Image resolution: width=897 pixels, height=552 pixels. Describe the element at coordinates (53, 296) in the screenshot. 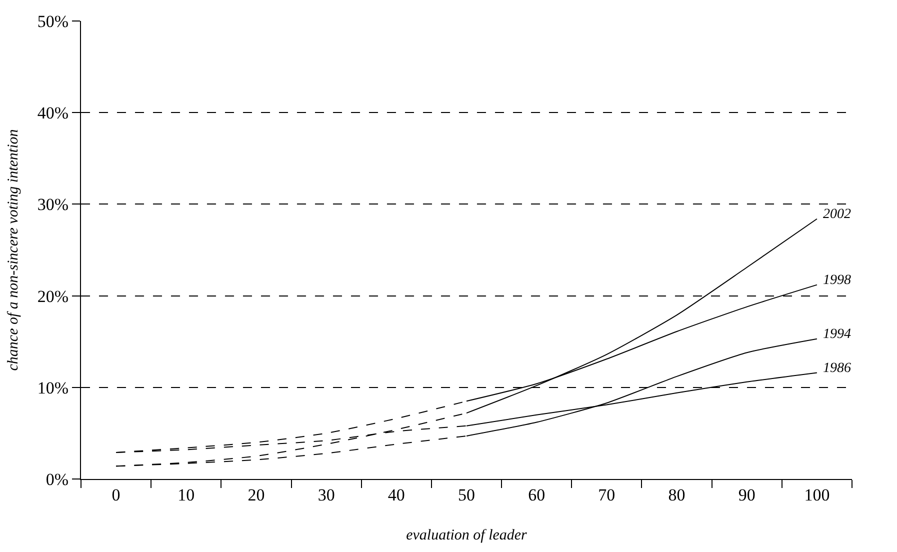

I see `y-tick-label: 20%` at that location.